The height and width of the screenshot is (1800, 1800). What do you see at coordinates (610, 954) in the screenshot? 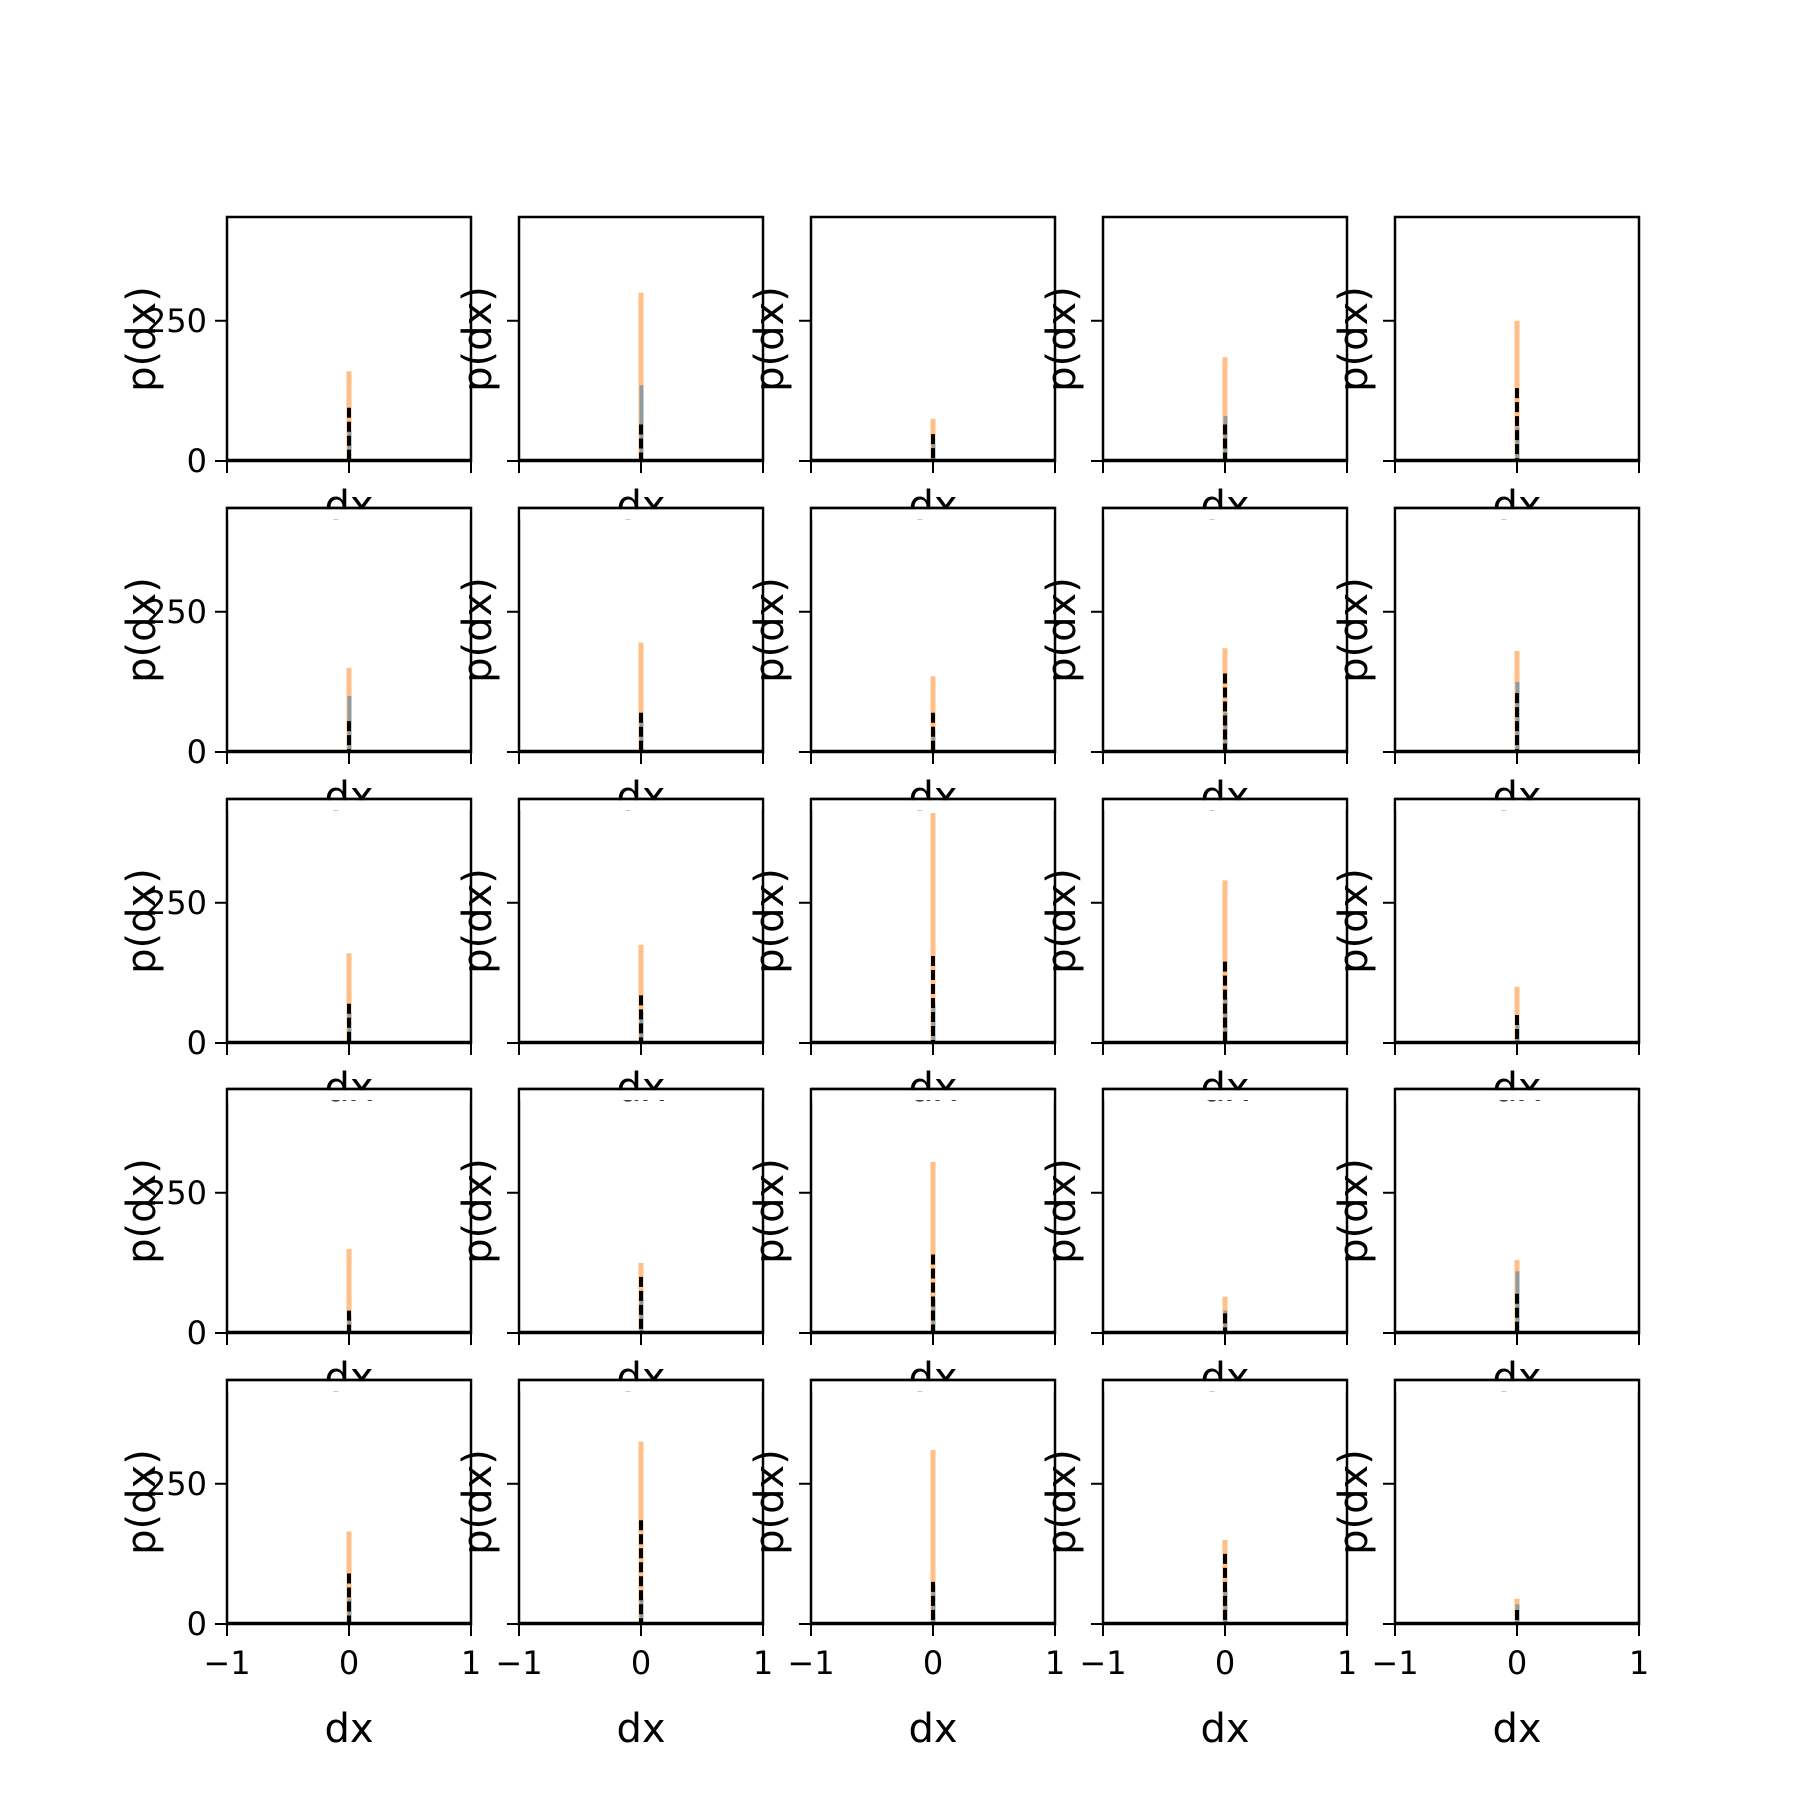
I see `subplot-r3-c2: dxp(dx)` at bounding box center [610, 954].